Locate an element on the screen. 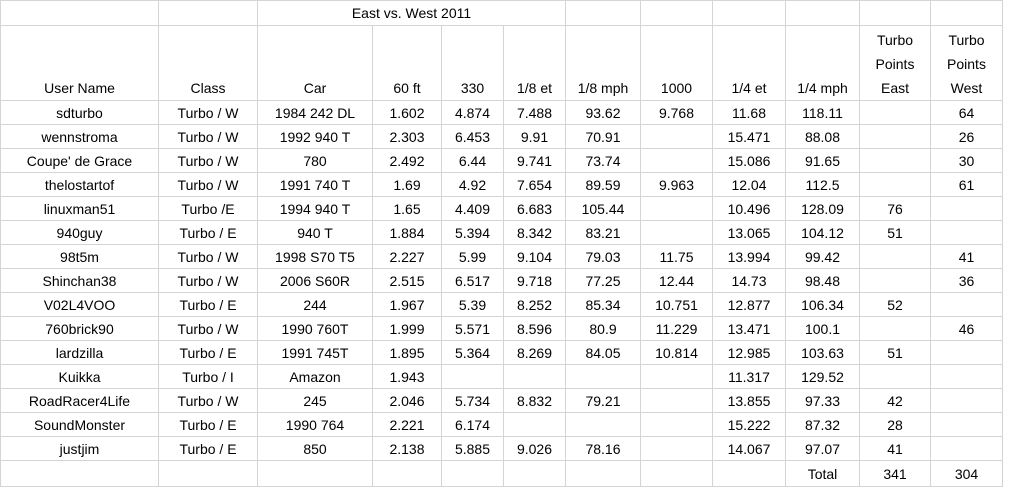 Image resolution: width=1030 pixels, height=497 pixels. cell-quarter-et: 12.877 is located at coordinates (749, 304).